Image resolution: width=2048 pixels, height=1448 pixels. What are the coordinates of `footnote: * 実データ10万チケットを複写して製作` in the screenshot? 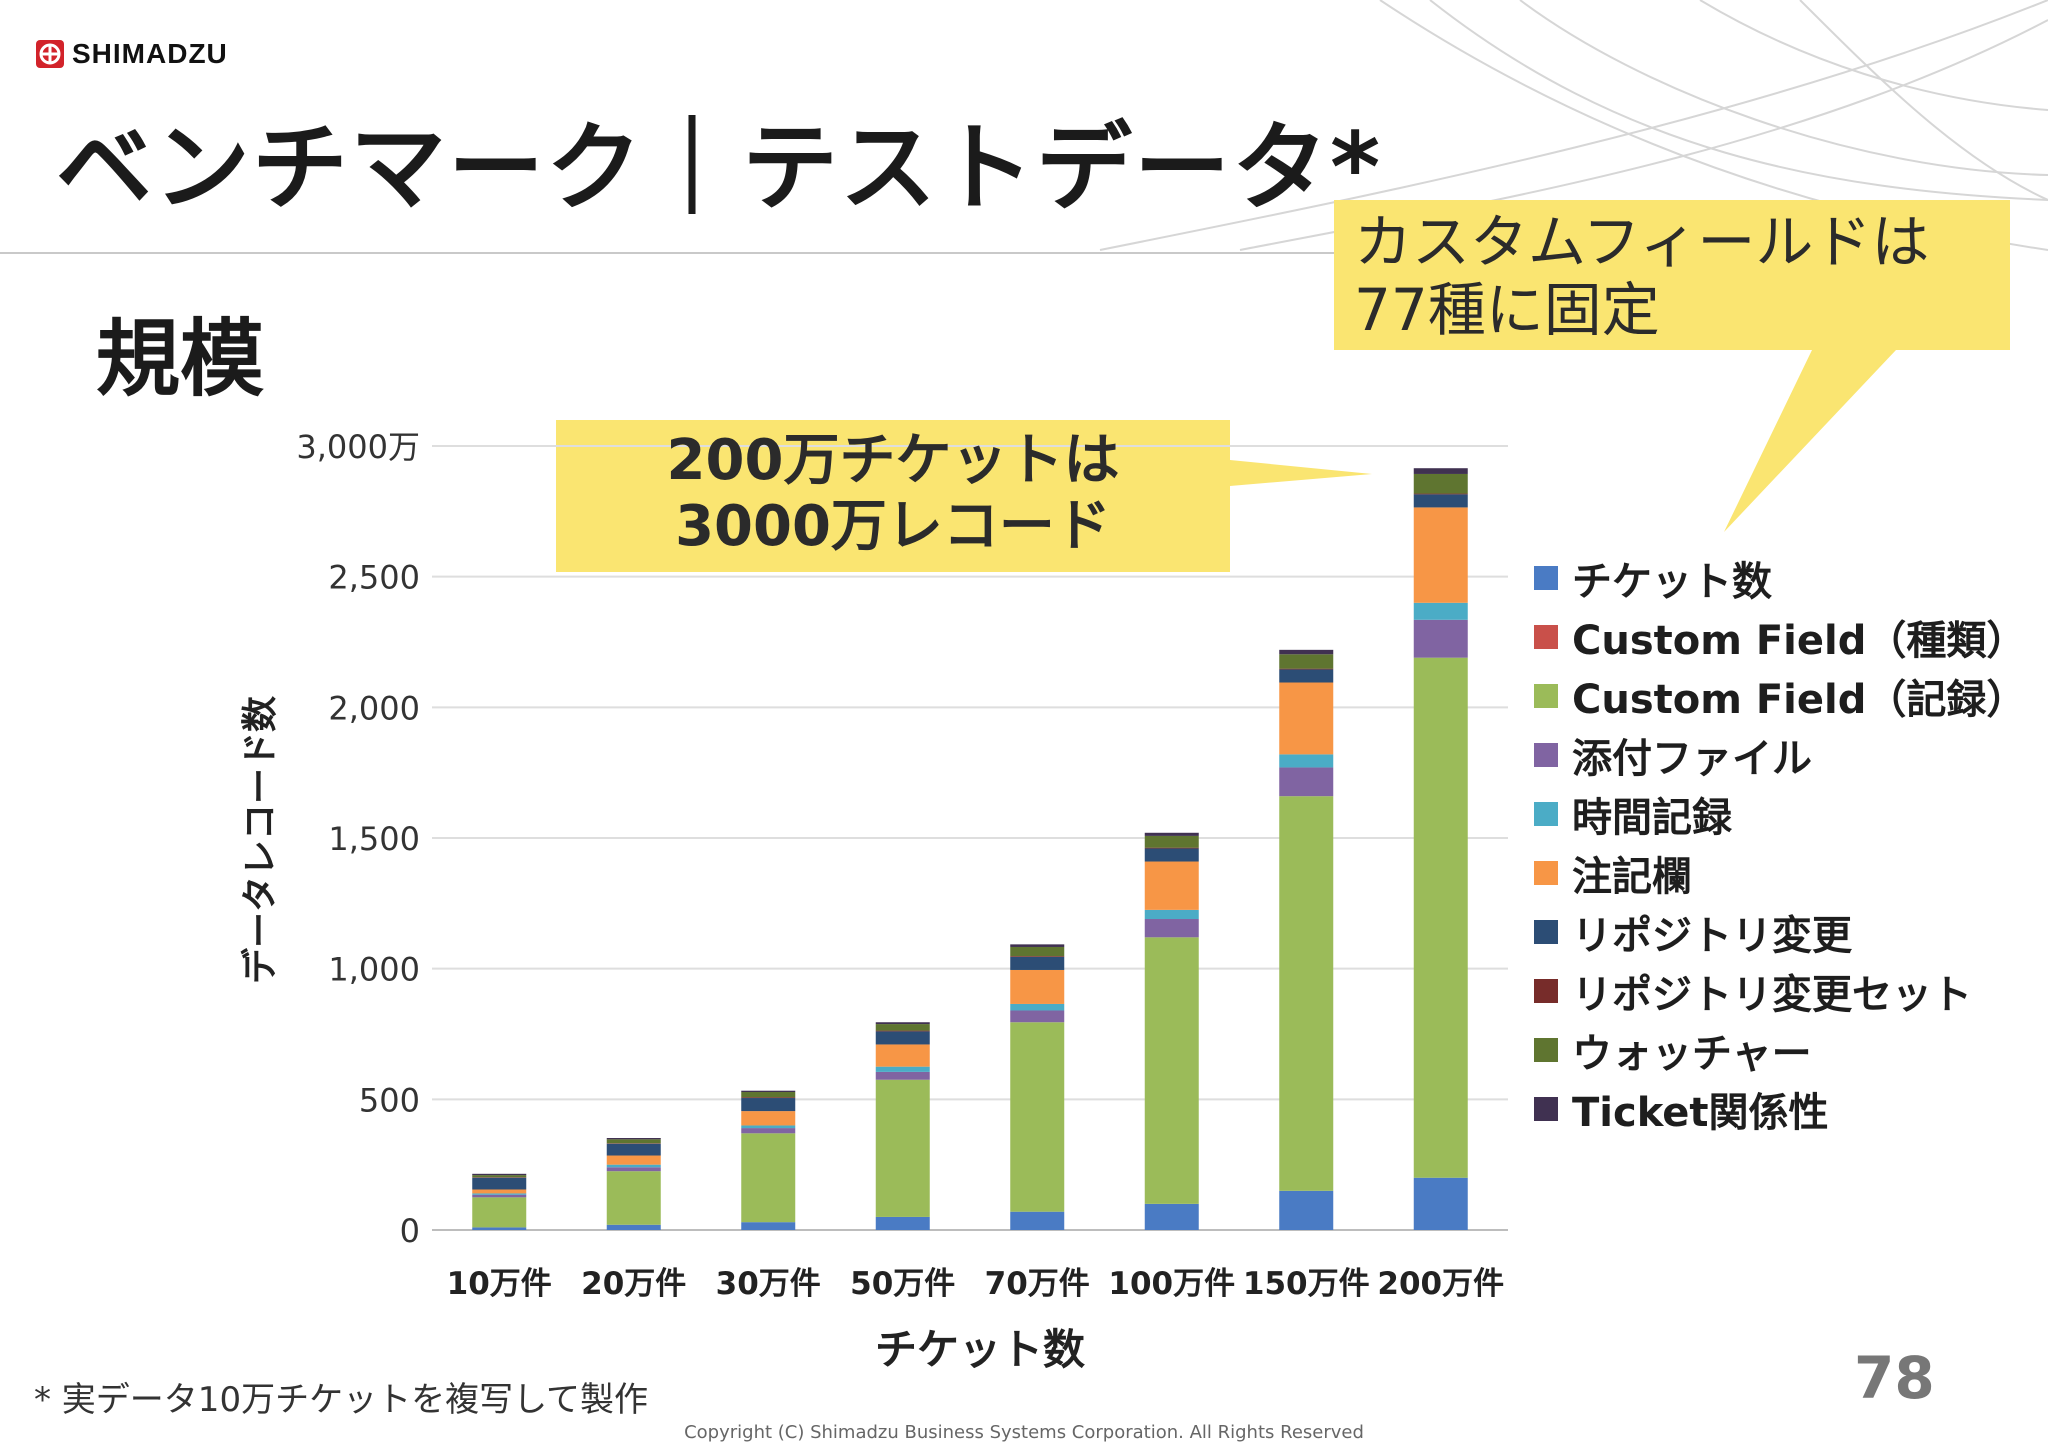 It's located at (341, 1400).